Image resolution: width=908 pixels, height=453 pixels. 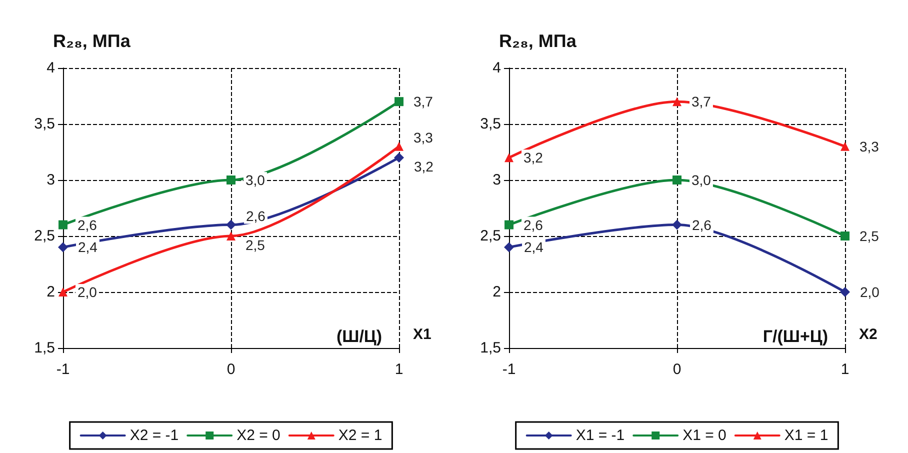 What do you see at coordinates (360, 435) in the screenshot?
I see `legend-label: X2 = 1` at bounding box center [360, 435].